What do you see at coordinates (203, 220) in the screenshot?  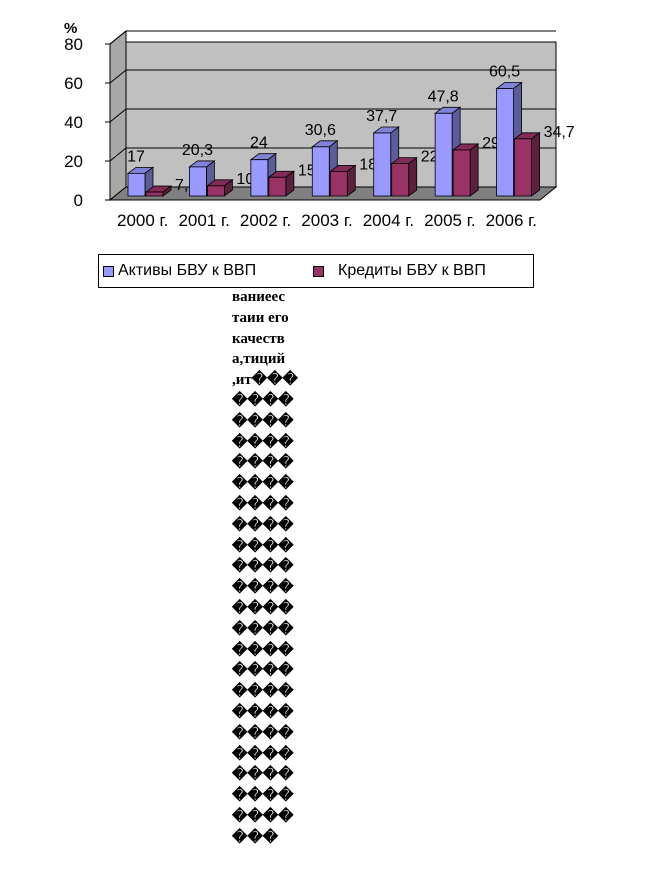 I see `x-tick-label: 2001 г.` at bounding box center [203, 220].